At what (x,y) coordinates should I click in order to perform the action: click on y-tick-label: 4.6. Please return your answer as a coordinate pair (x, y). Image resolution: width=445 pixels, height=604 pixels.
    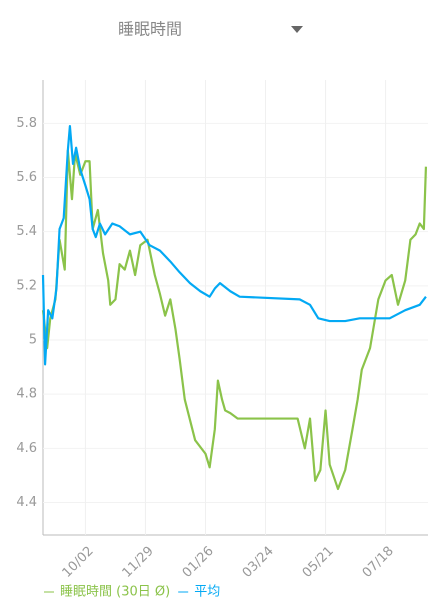
    Looking at the image, I should click on (26, 448).